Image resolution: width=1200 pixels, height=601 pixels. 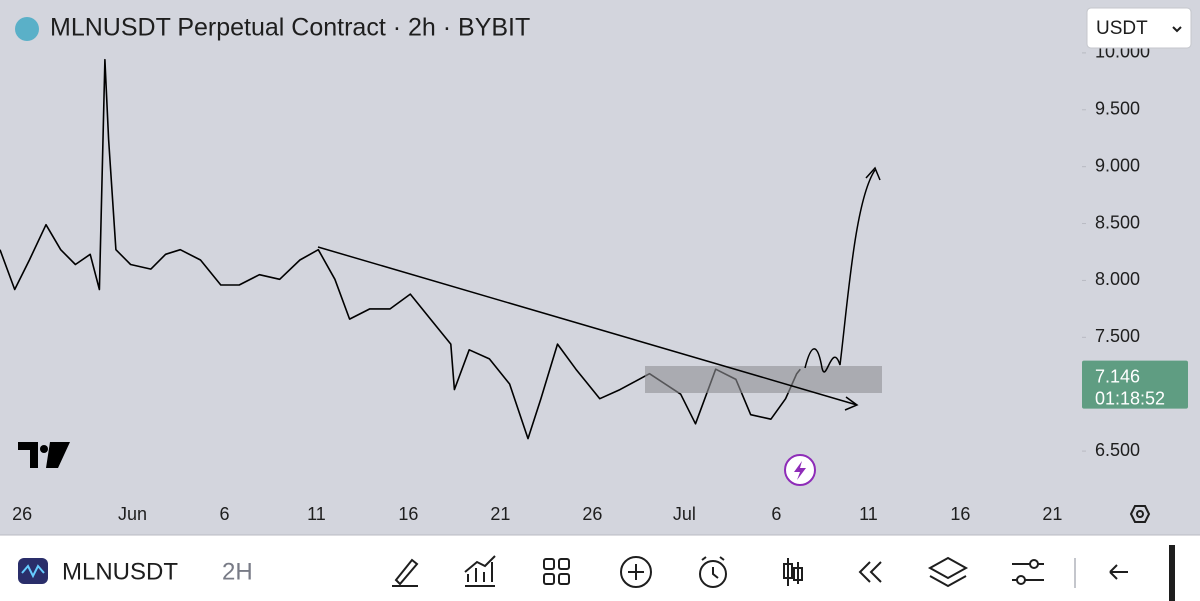 I want to click on countdown: 01:18:52, so click(x=1130, y=398).